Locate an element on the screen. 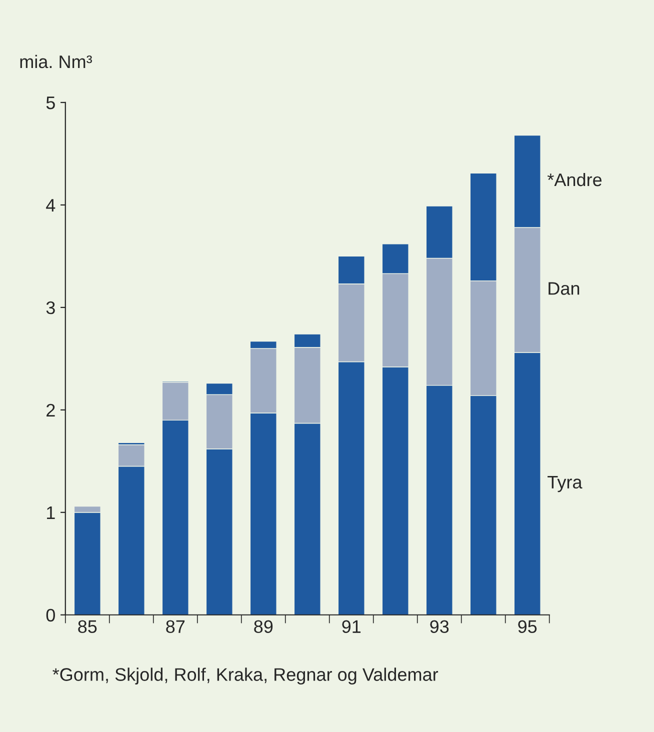  series-label: Tyra is located at coordinates (565, 484).